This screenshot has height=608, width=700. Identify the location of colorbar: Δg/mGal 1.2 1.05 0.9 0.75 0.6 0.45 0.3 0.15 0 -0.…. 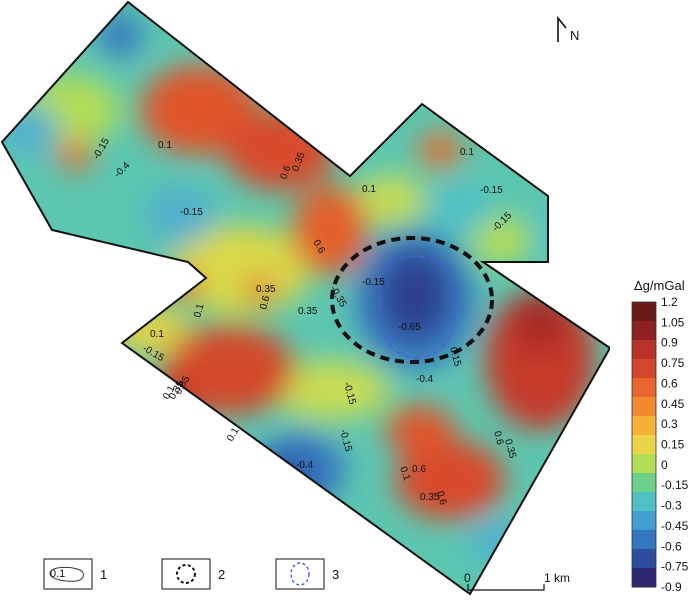
(660, 436).